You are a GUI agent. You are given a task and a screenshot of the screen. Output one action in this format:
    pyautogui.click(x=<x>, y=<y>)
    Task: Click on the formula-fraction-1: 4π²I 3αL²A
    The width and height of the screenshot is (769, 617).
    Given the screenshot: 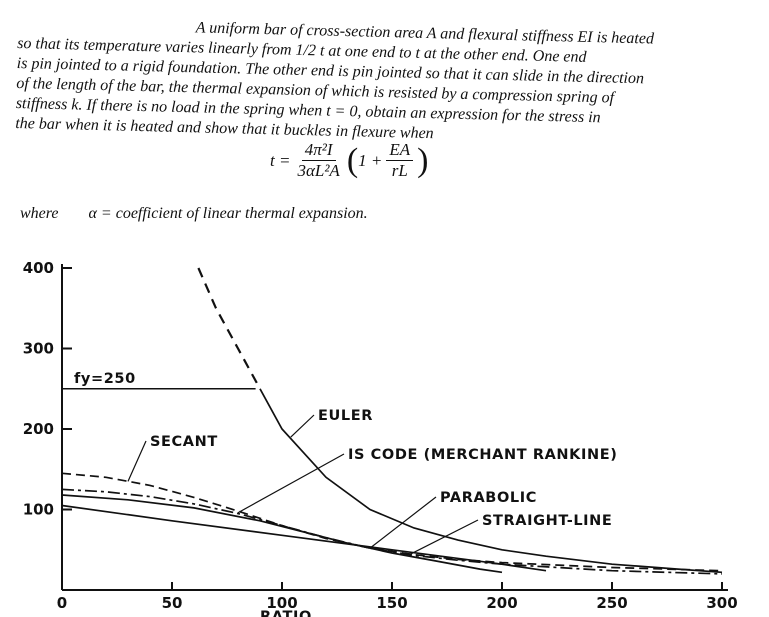 What is the action you would take?
    pyautogui.click(x=318, y=160)
    